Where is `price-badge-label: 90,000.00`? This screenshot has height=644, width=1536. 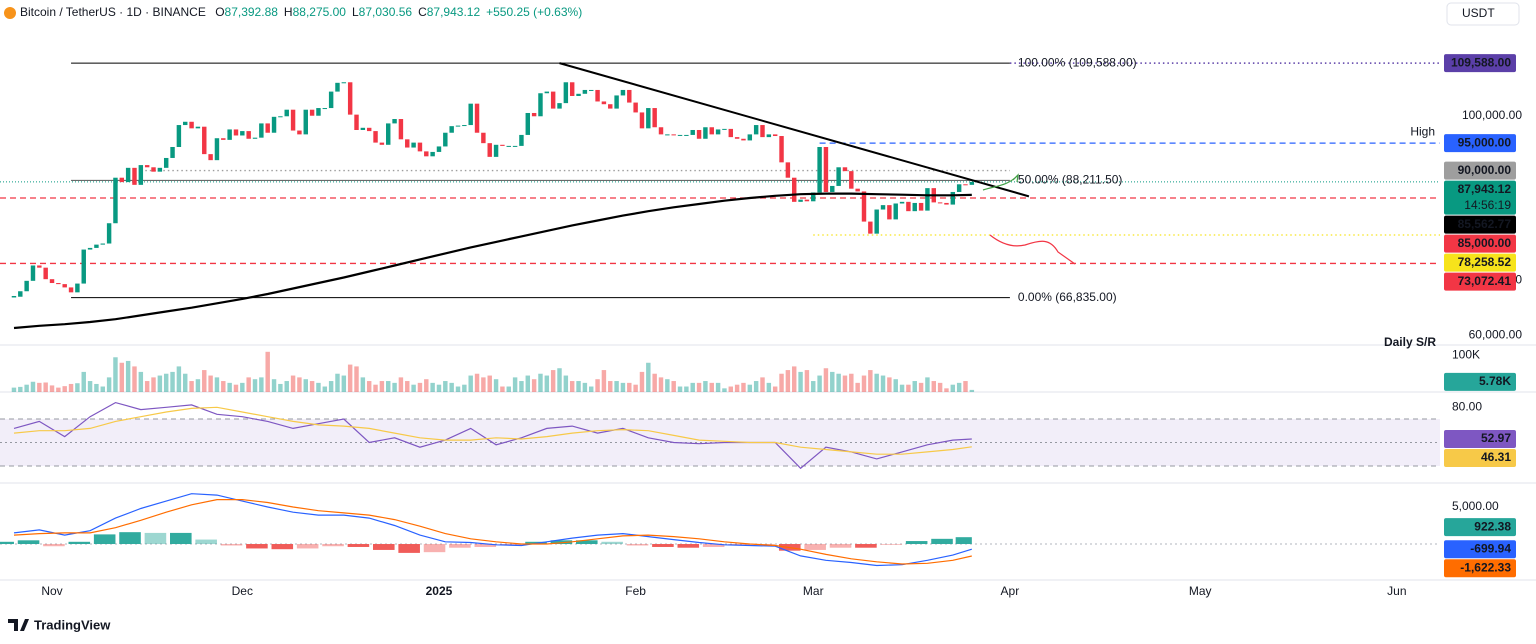 price-badge-label: 90,000.00 is located at coordinates (1485, 170).